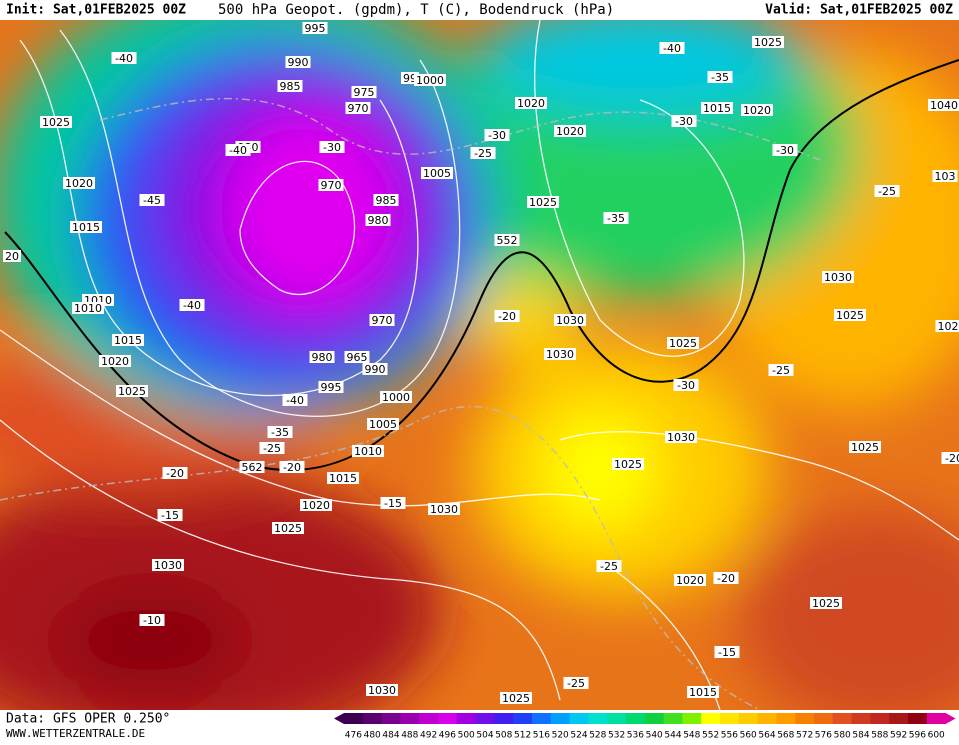 This screenshot has height=745, width=959. I want to click on colorbar-label: 588, so click(879, 736).